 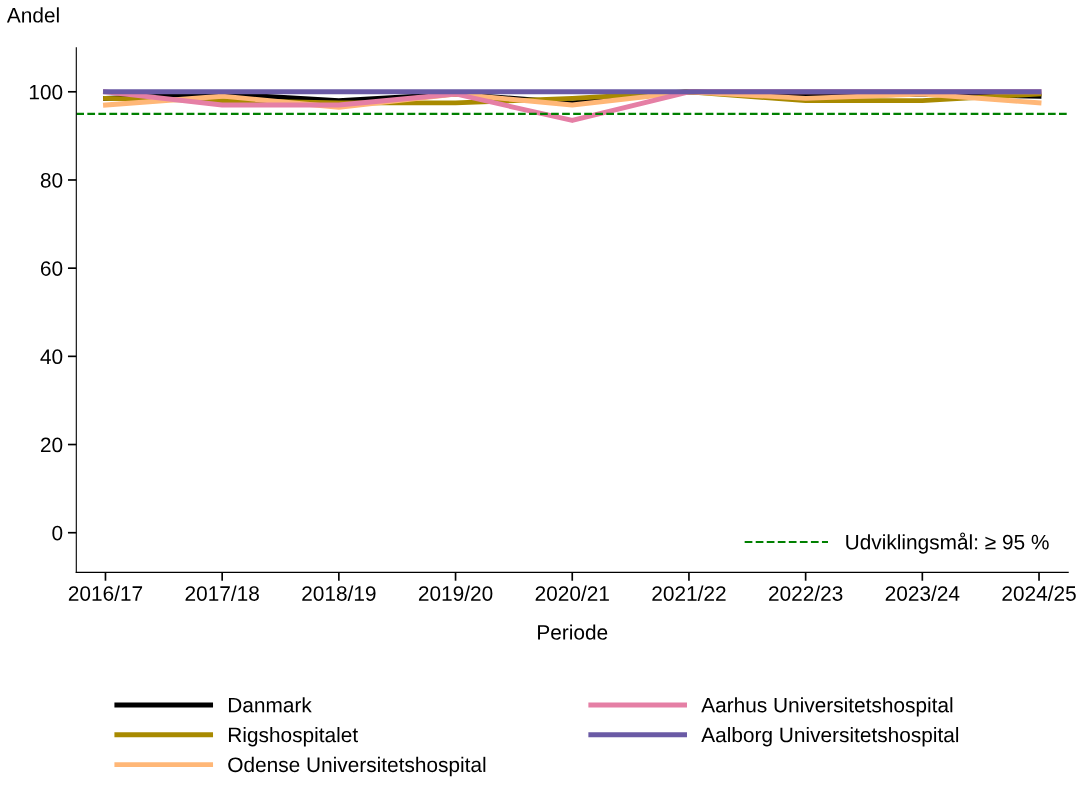 What do you see at coordinates (922, 593) in the screenshot?
I see `x-tick-label: 2023/24` at bounding box center [922, 593].